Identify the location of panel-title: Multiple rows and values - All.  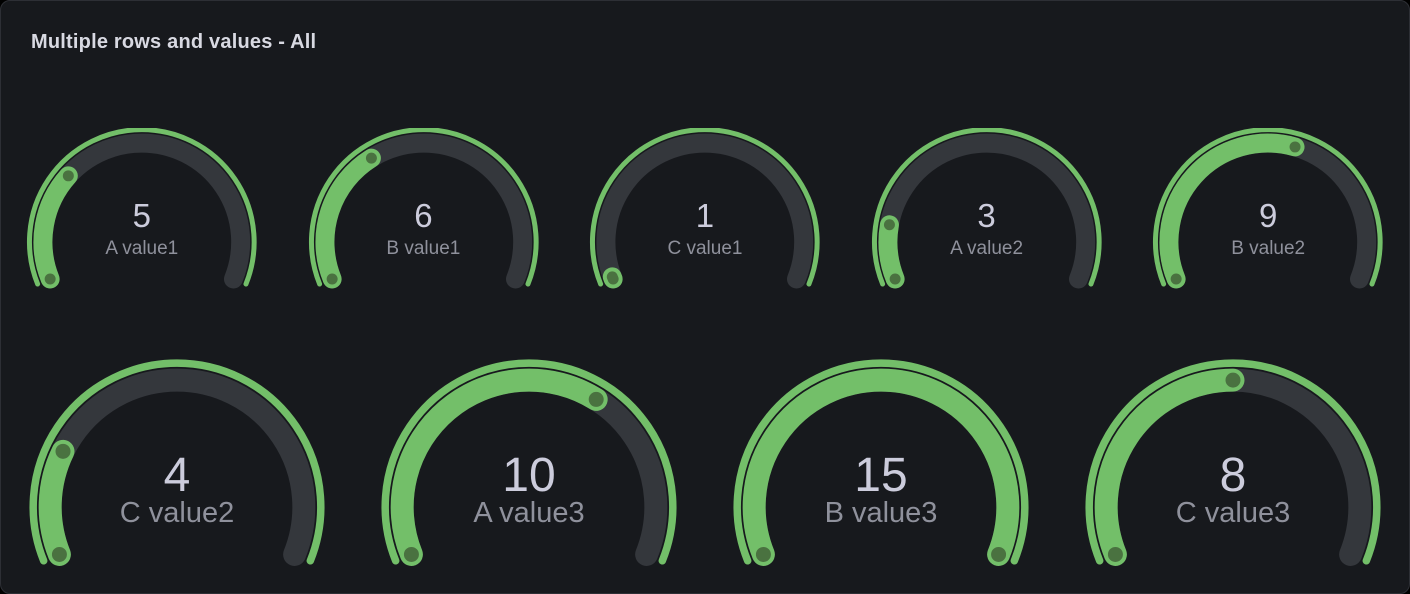
(174, 42).